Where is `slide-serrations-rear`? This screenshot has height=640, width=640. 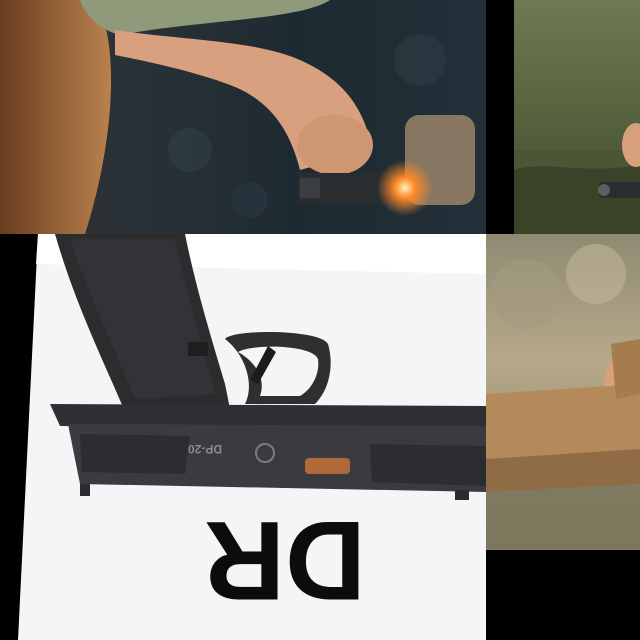 slide-serrations-rear is located at coordinates (135, 454).